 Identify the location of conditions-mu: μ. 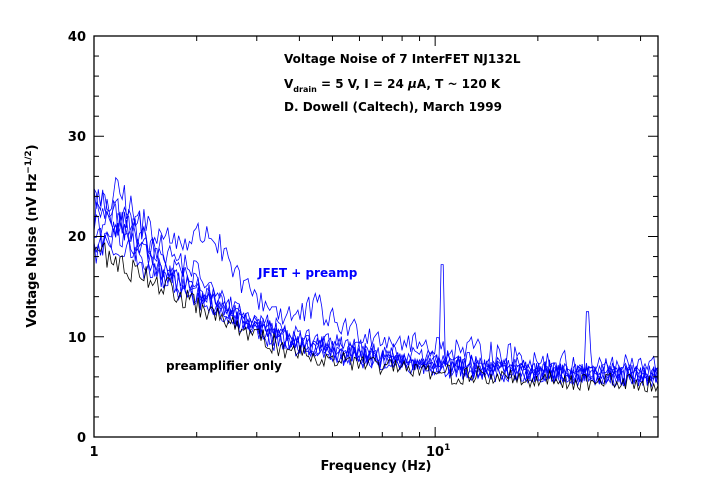
(412, 84).